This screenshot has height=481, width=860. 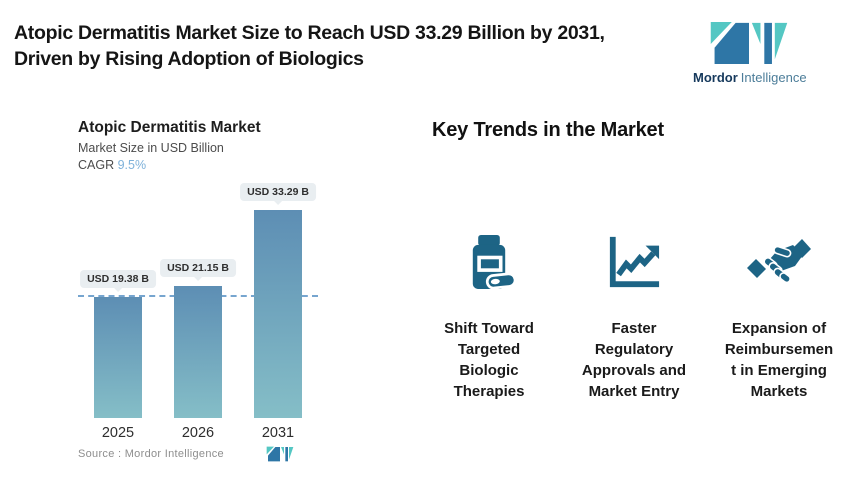 What do you see at coordinates (489, 360) in the screenshot?
I see `trend-label: Shift Toward Targeted Biologic Therapies` at bounding box center [489, 360].